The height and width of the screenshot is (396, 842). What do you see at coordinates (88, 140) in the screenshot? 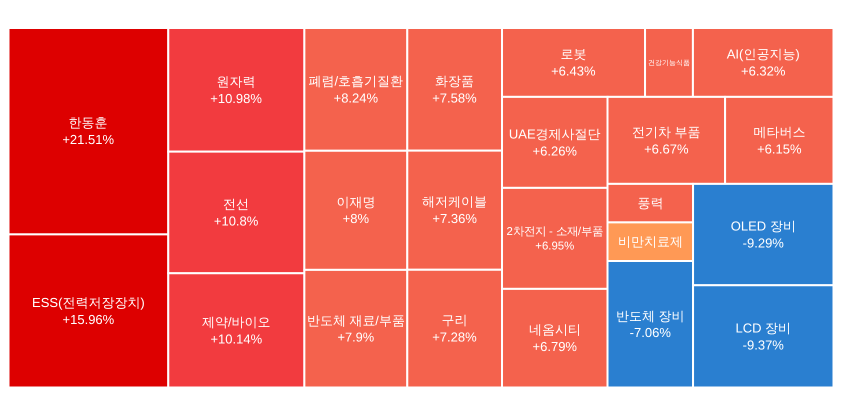
I see `data-label: +21.51%` at bounding box center [88, 140].